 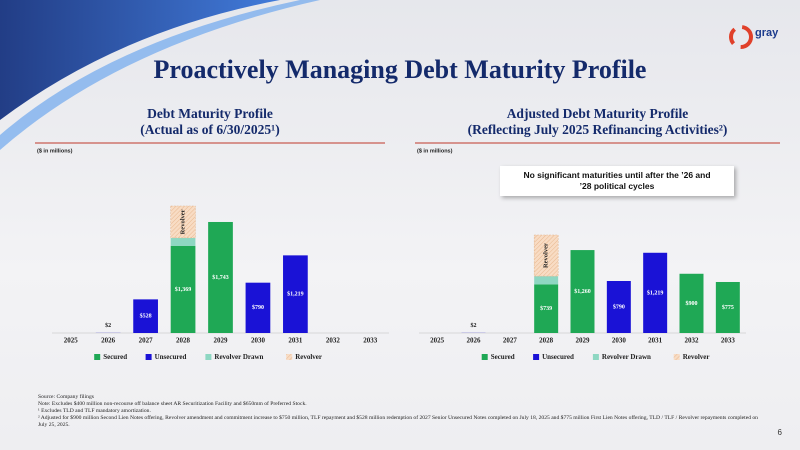 I want to click on value-label: $528, so click(x=146, y=316).